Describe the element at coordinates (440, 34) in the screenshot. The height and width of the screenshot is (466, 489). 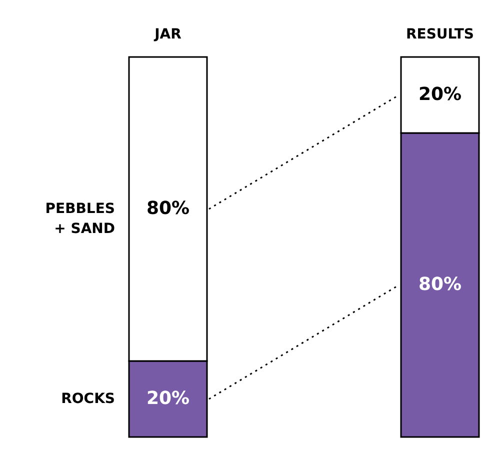
I see `x-tick-label: RESULTS` at that location.